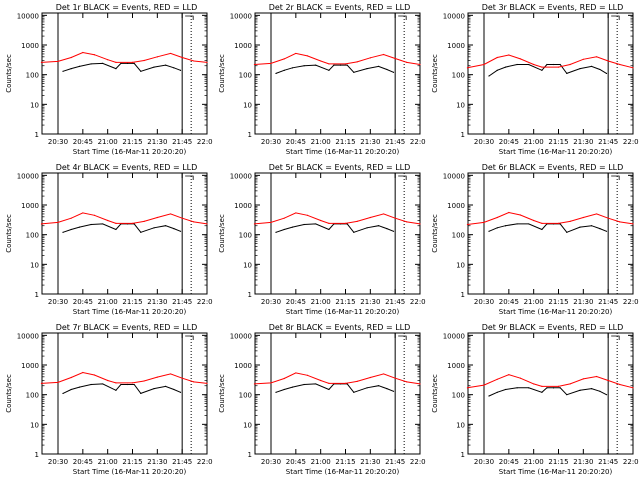 Image resolution: width=640 pixels, height=480 pixels. I want to click on series-line-lld, so click(124, 377).